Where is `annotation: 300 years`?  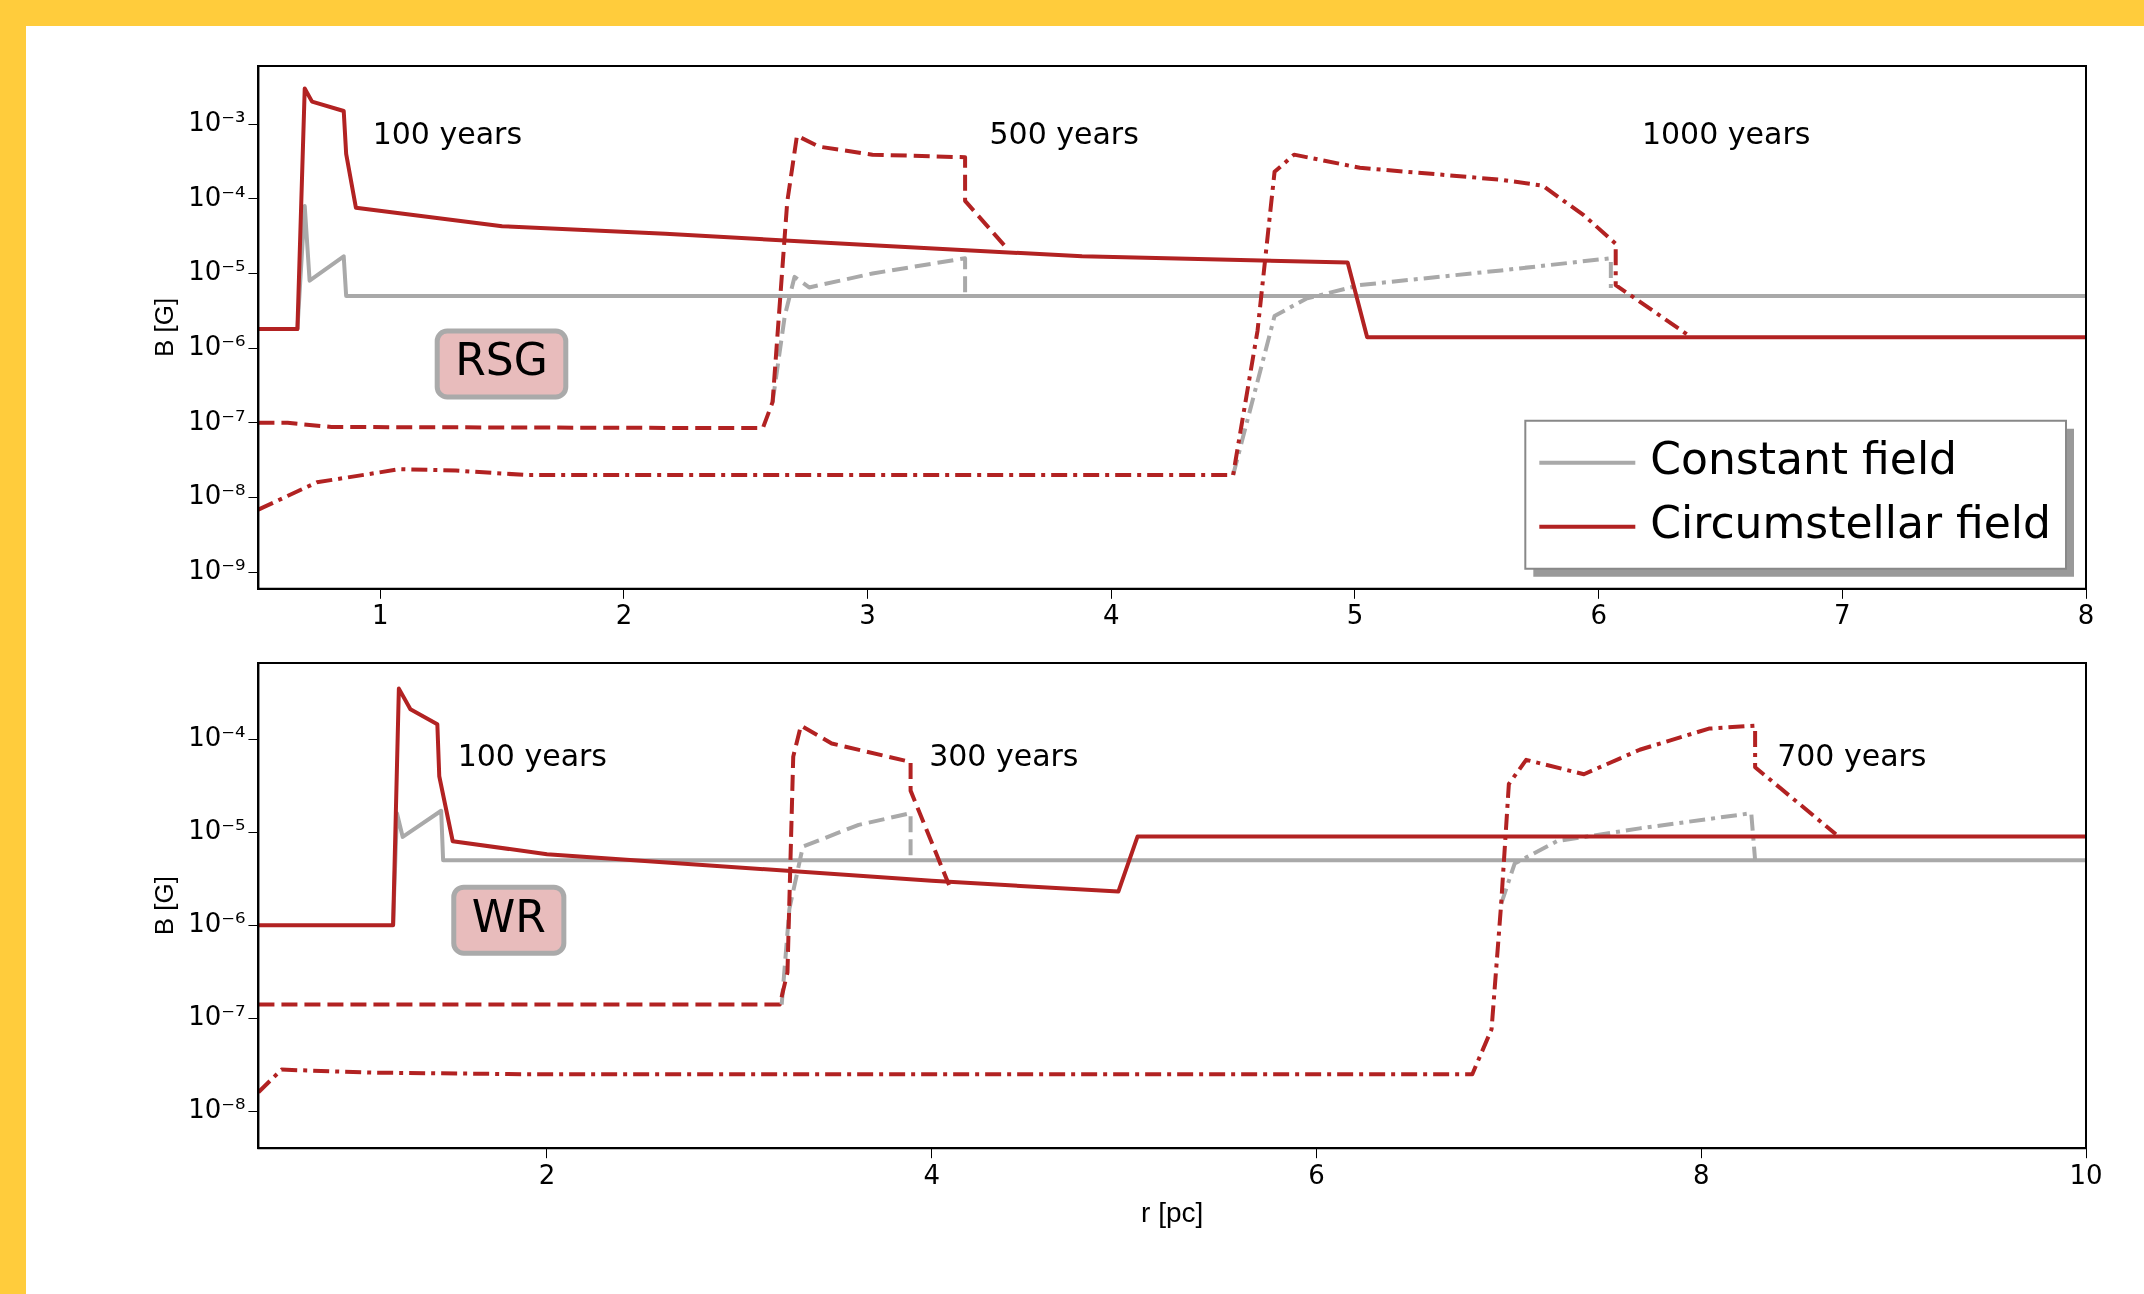 annotation: 300 years is located at coordinates (1004, 755).